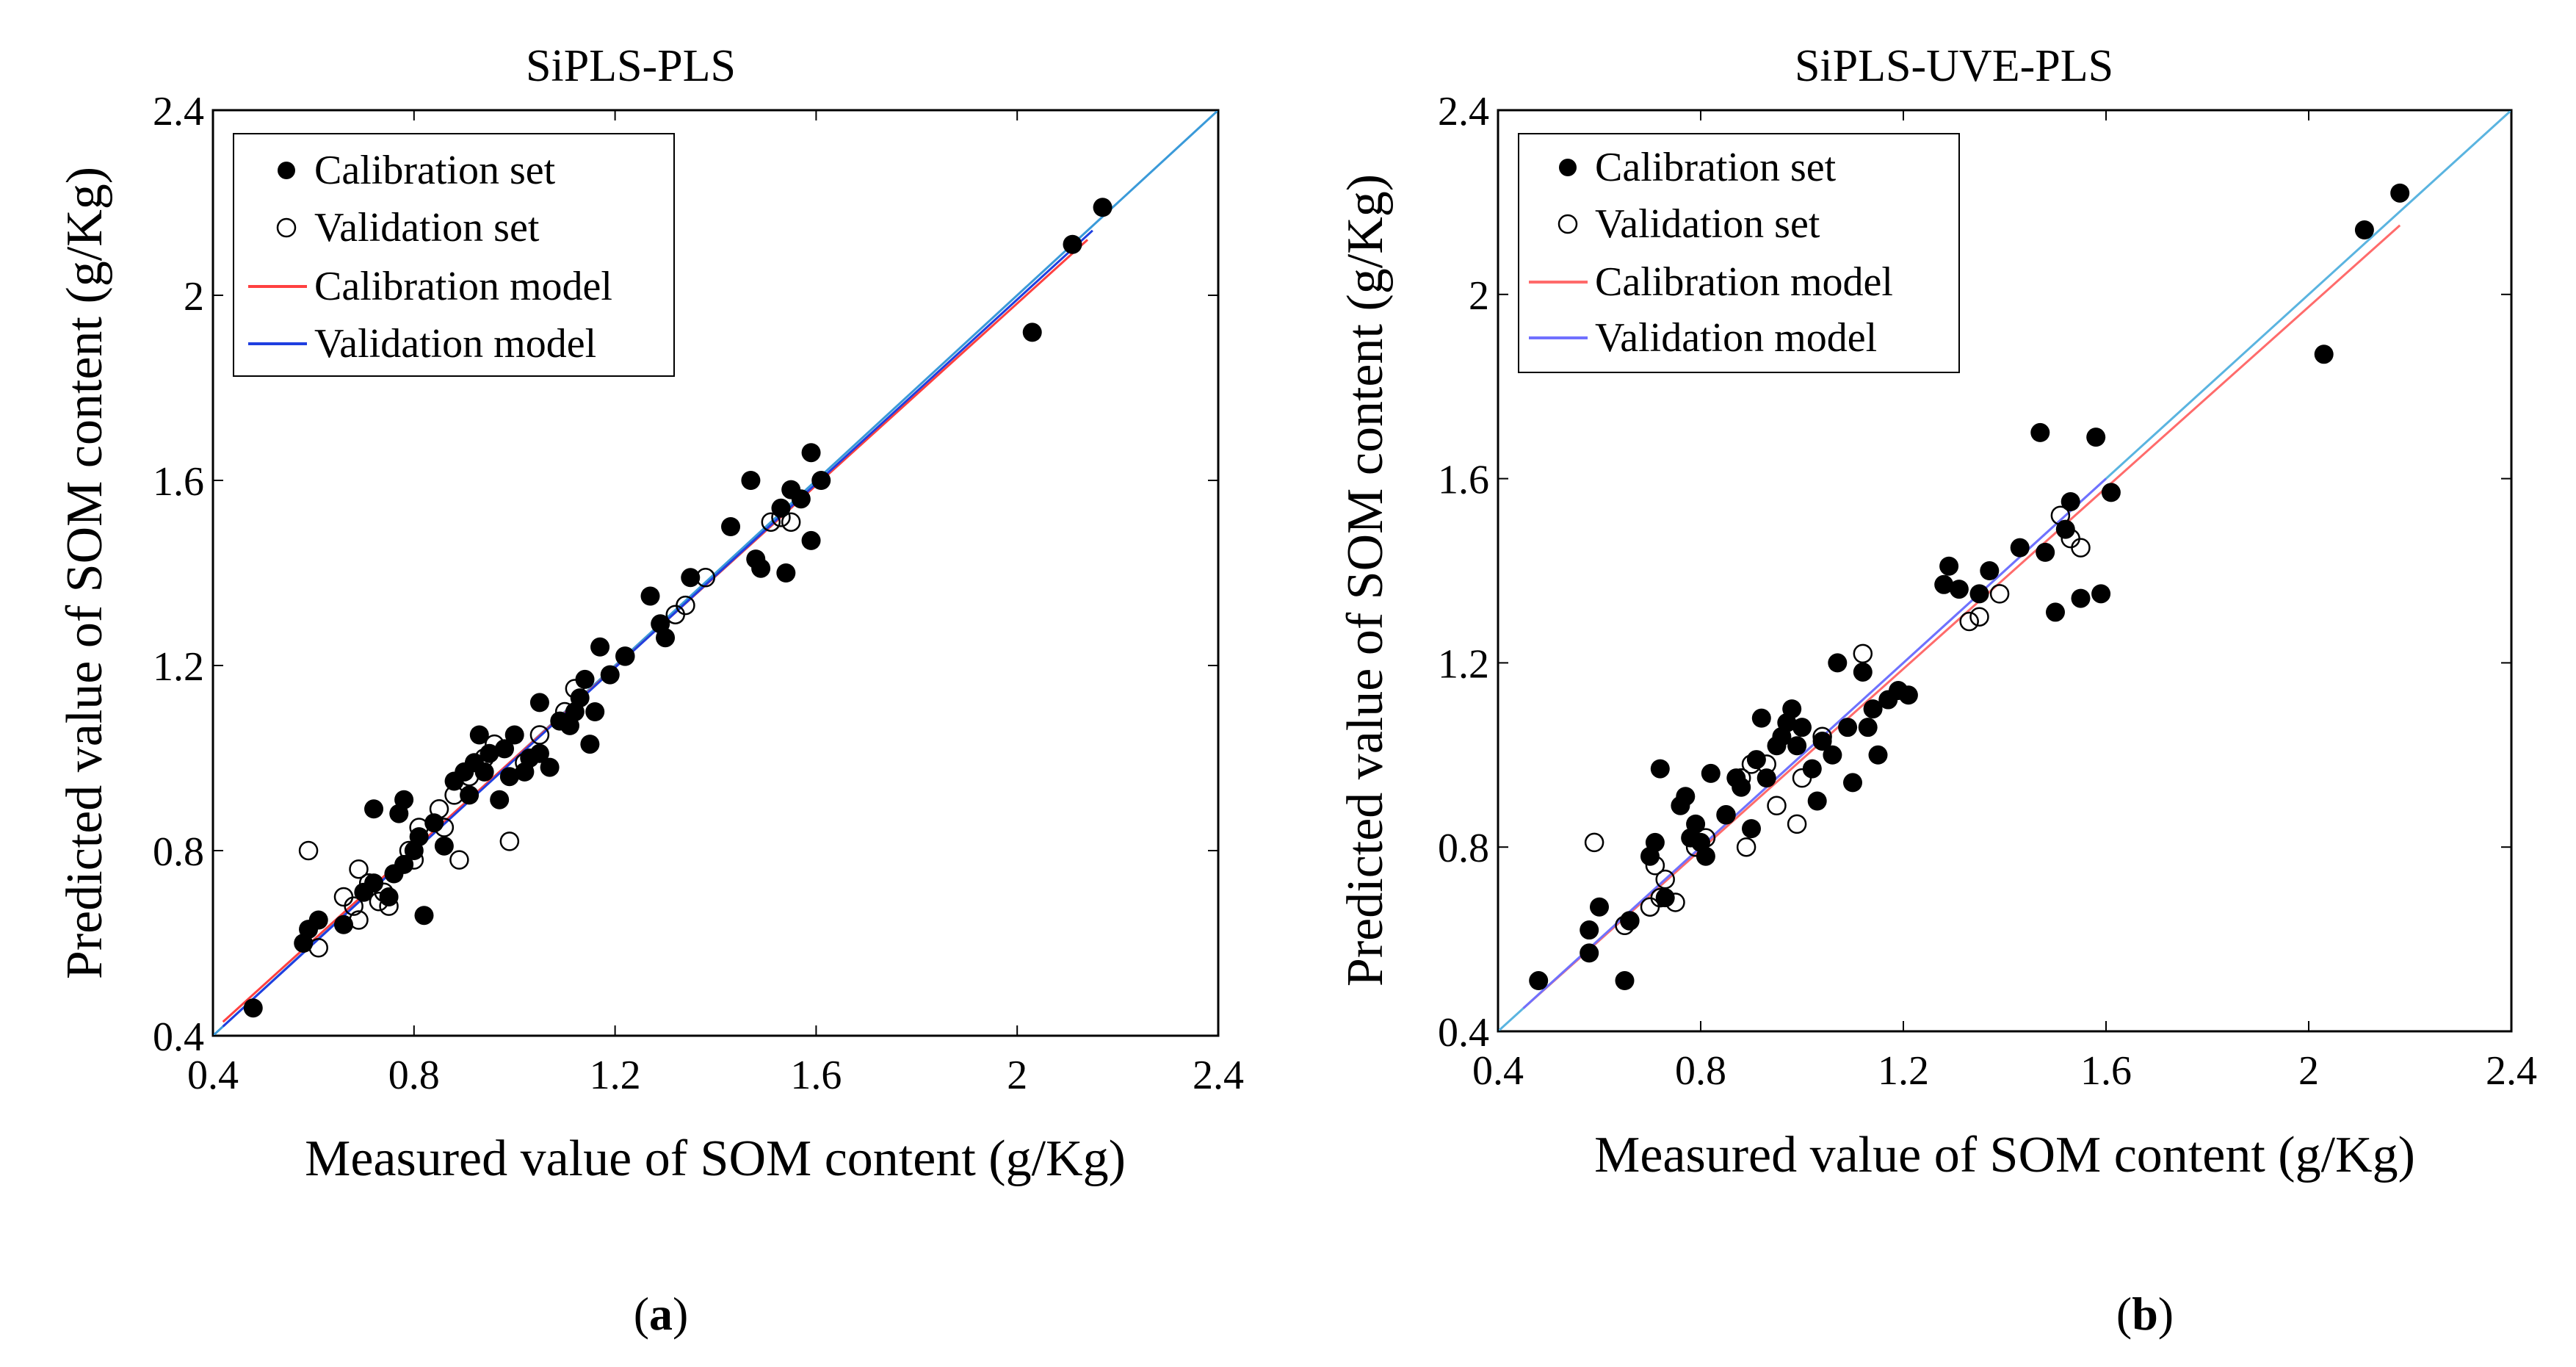  What do you see at coordinates (178, 667) in the screenshot?
I see `y-tick-label: 1.2` at bounding box center [178, 667].